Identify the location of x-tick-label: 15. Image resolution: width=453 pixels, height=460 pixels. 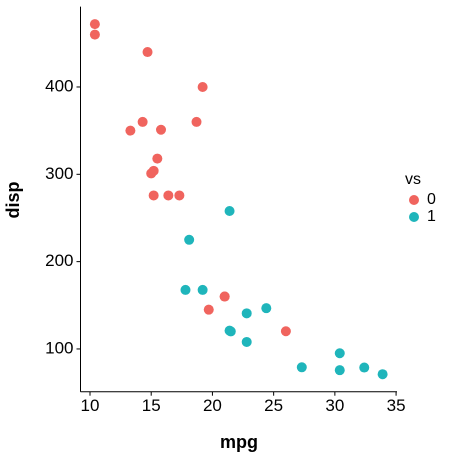
(151, 405).